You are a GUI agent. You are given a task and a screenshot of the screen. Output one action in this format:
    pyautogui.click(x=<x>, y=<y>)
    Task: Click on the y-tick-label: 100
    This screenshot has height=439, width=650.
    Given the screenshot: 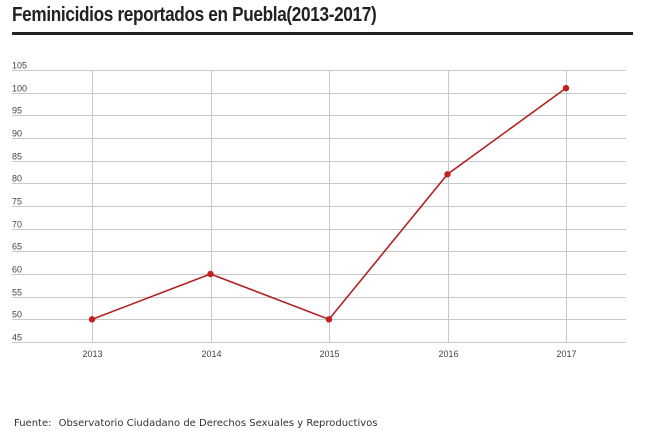 What is the action you would take?
    pyautogui.click(x=19, y=89)
    